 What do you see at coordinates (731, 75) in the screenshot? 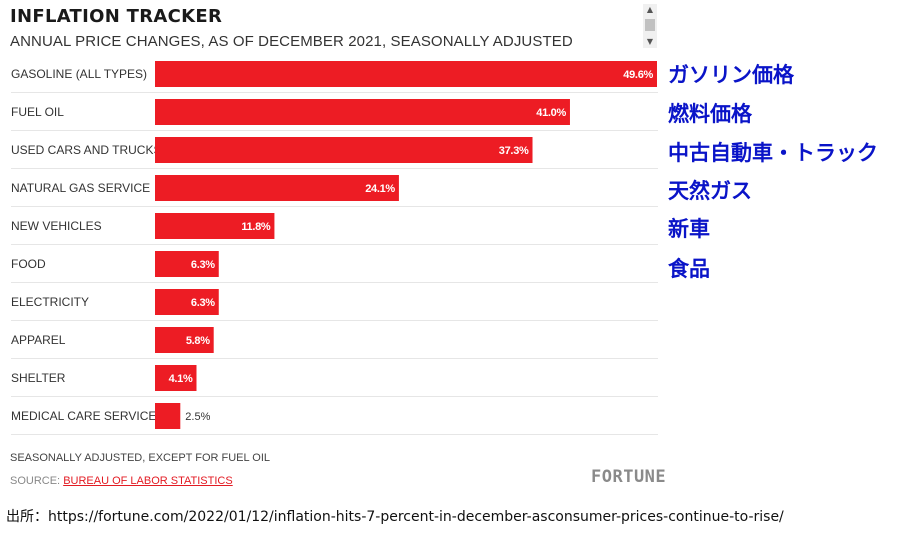
I see `annotation-jp-gasoline: ガソリン価格` at bounding box center [731, 75].